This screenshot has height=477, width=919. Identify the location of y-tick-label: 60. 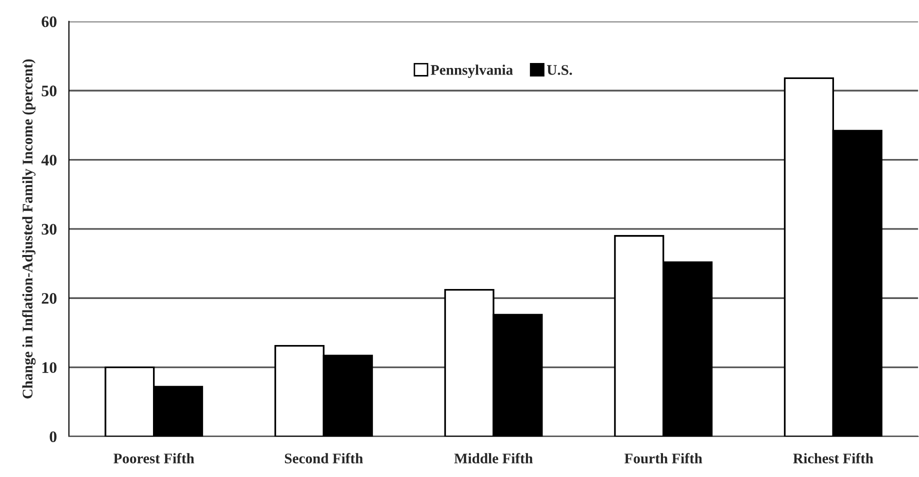
(49, 22).